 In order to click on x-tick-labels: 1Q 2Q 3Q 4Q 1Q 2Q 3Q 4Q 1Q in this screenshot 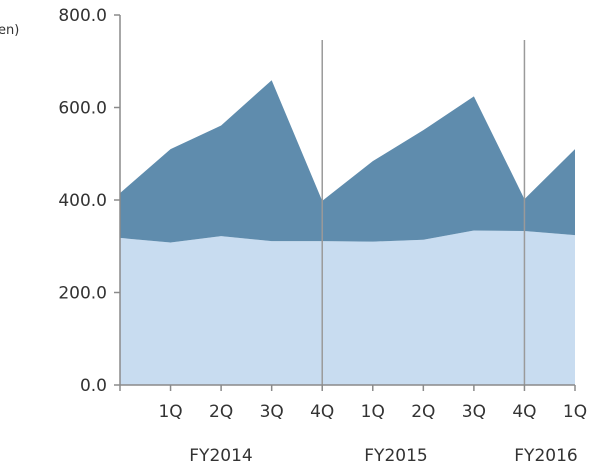, I will do `click(372, 412)`.